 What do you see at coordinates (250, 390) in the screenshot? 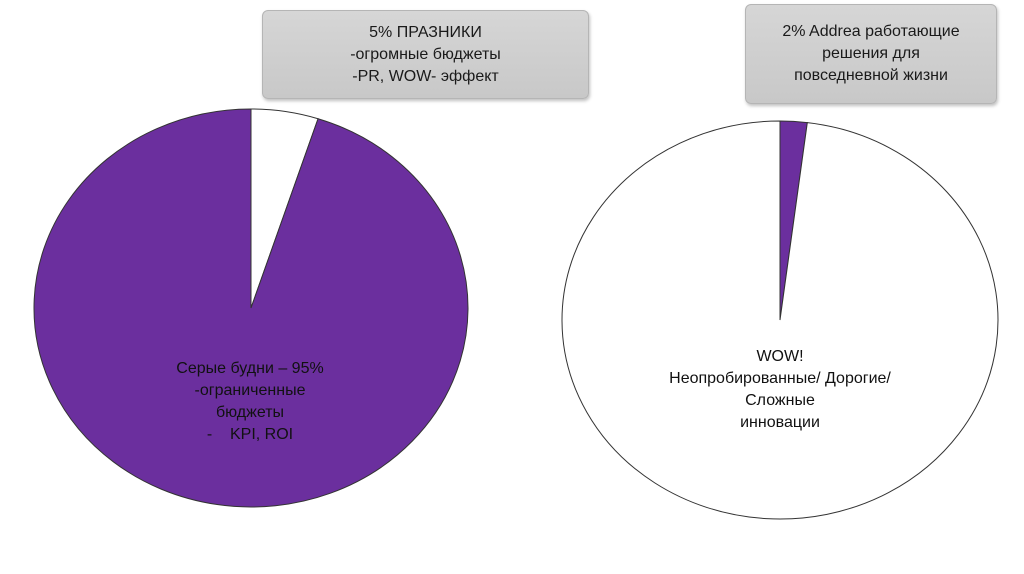
I see `left-pie-label-line-2: -ограниченные` at bounding box center [250, 390].